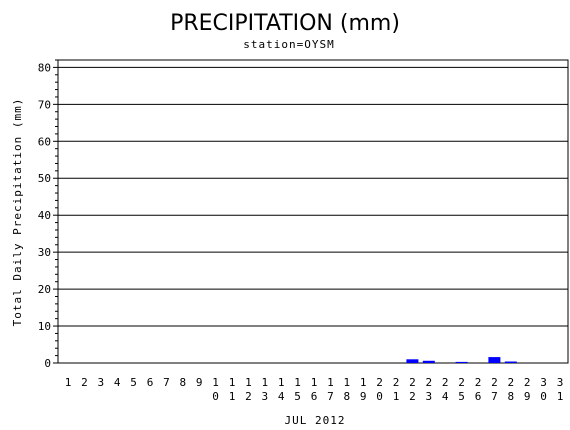 This screenshot has height=430, width=570. I want to click on y-tick-label: 40, so click(44, 215).